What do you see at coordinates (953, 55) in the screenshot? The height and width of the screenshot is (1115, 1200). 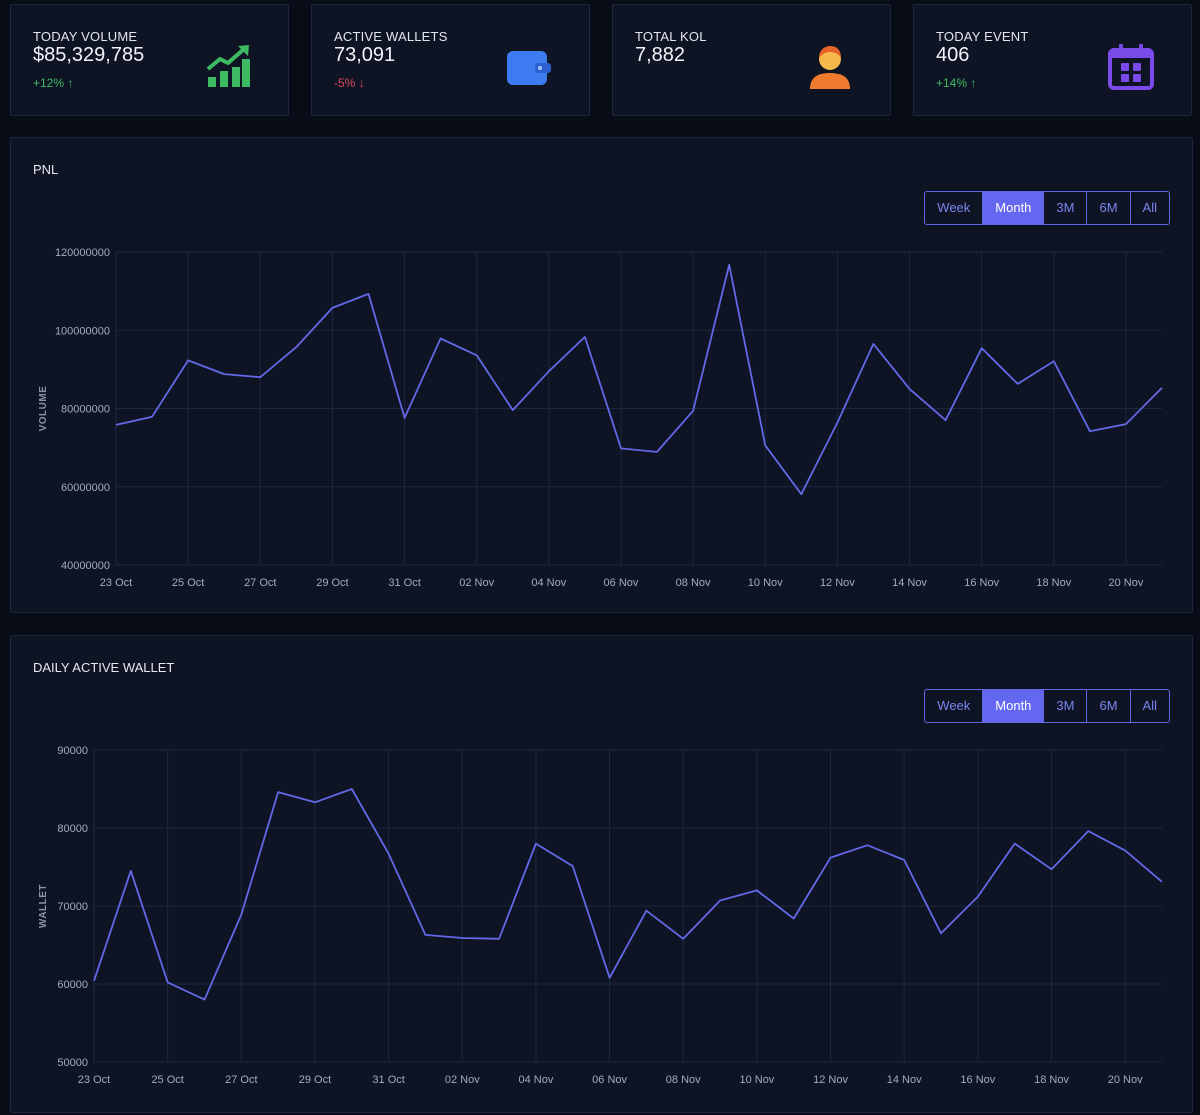 I see `stat-value: 406` at bounding box center [953, 55].